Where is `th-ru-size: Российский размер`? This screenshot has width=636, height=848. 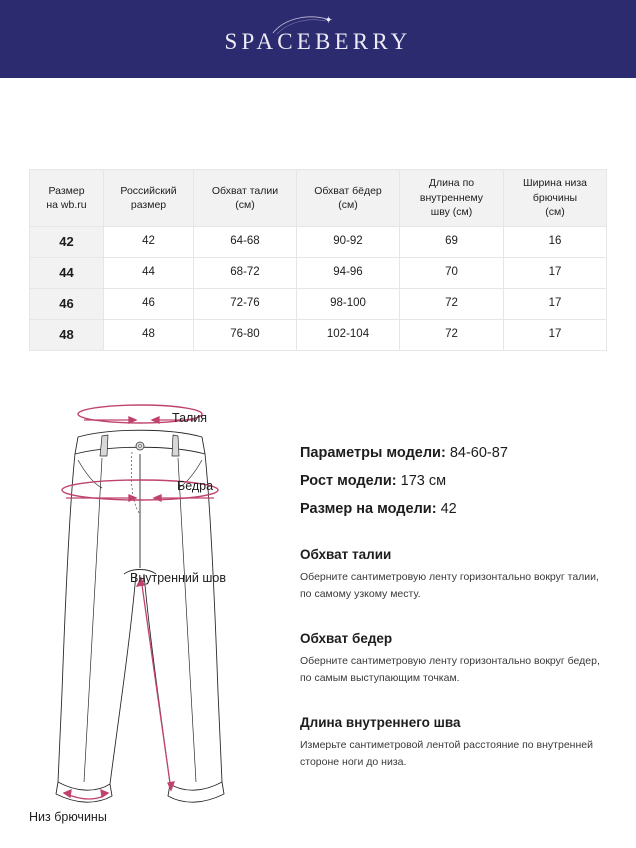 th-ru-size: Российский размер is located at coordinates (148, 198).